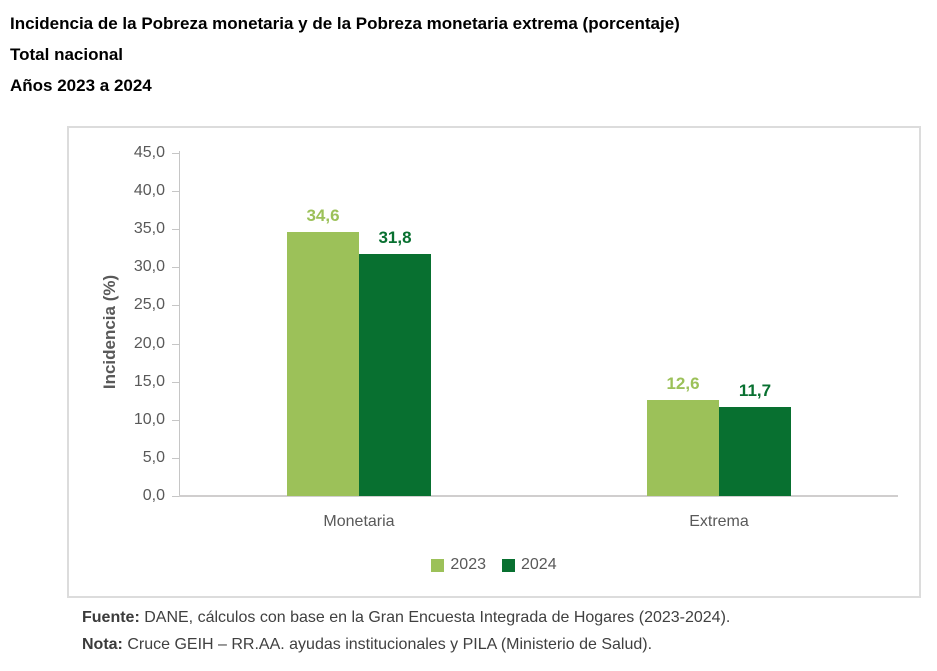 Image resolution: width=937 pixels, height=671 pixels. I want to click on y-tick-label: 45,0, so click(149, 152).